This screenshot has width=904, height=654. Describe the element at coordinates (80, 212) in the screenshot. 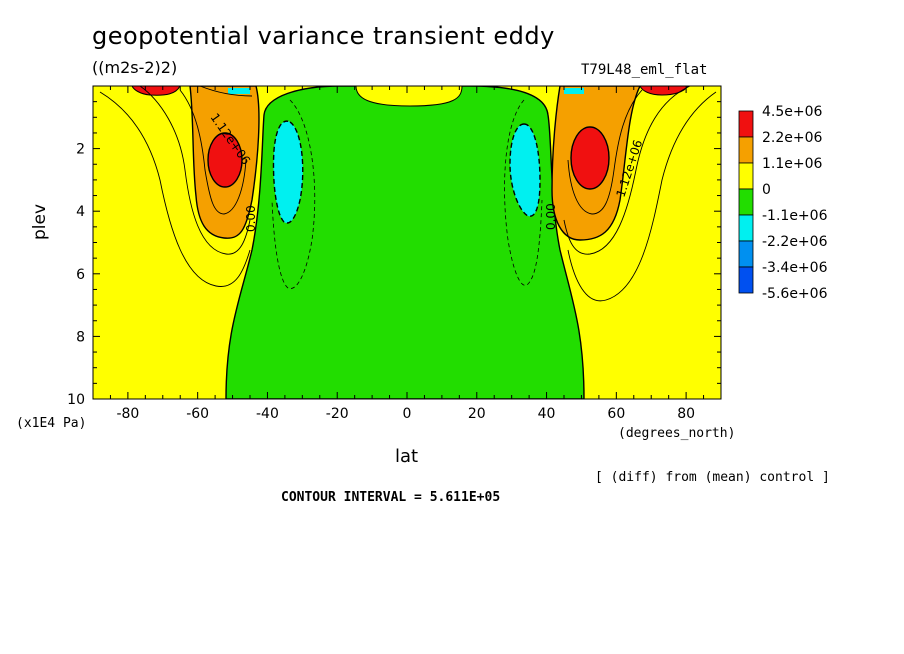

I see `y-tick-label: 4` at that location.